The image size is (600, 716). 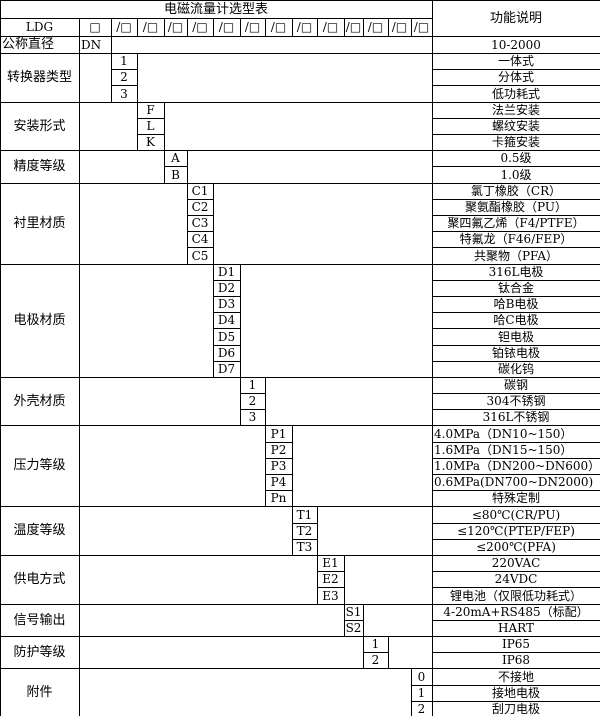 I want to click on section-label: 转换器类型, so click(x=40, y=78).